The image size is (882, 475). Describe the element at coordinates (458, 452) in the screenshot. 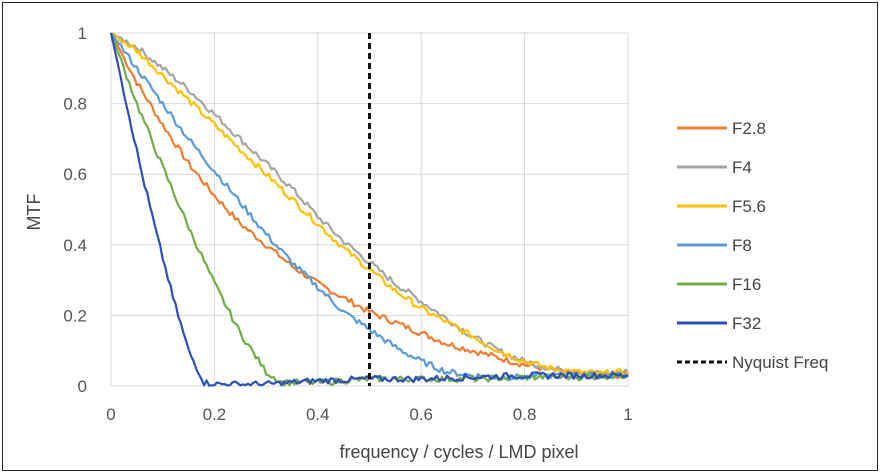

I see `x-axis-title: frequency / cycles / LMD pixel` at that location.